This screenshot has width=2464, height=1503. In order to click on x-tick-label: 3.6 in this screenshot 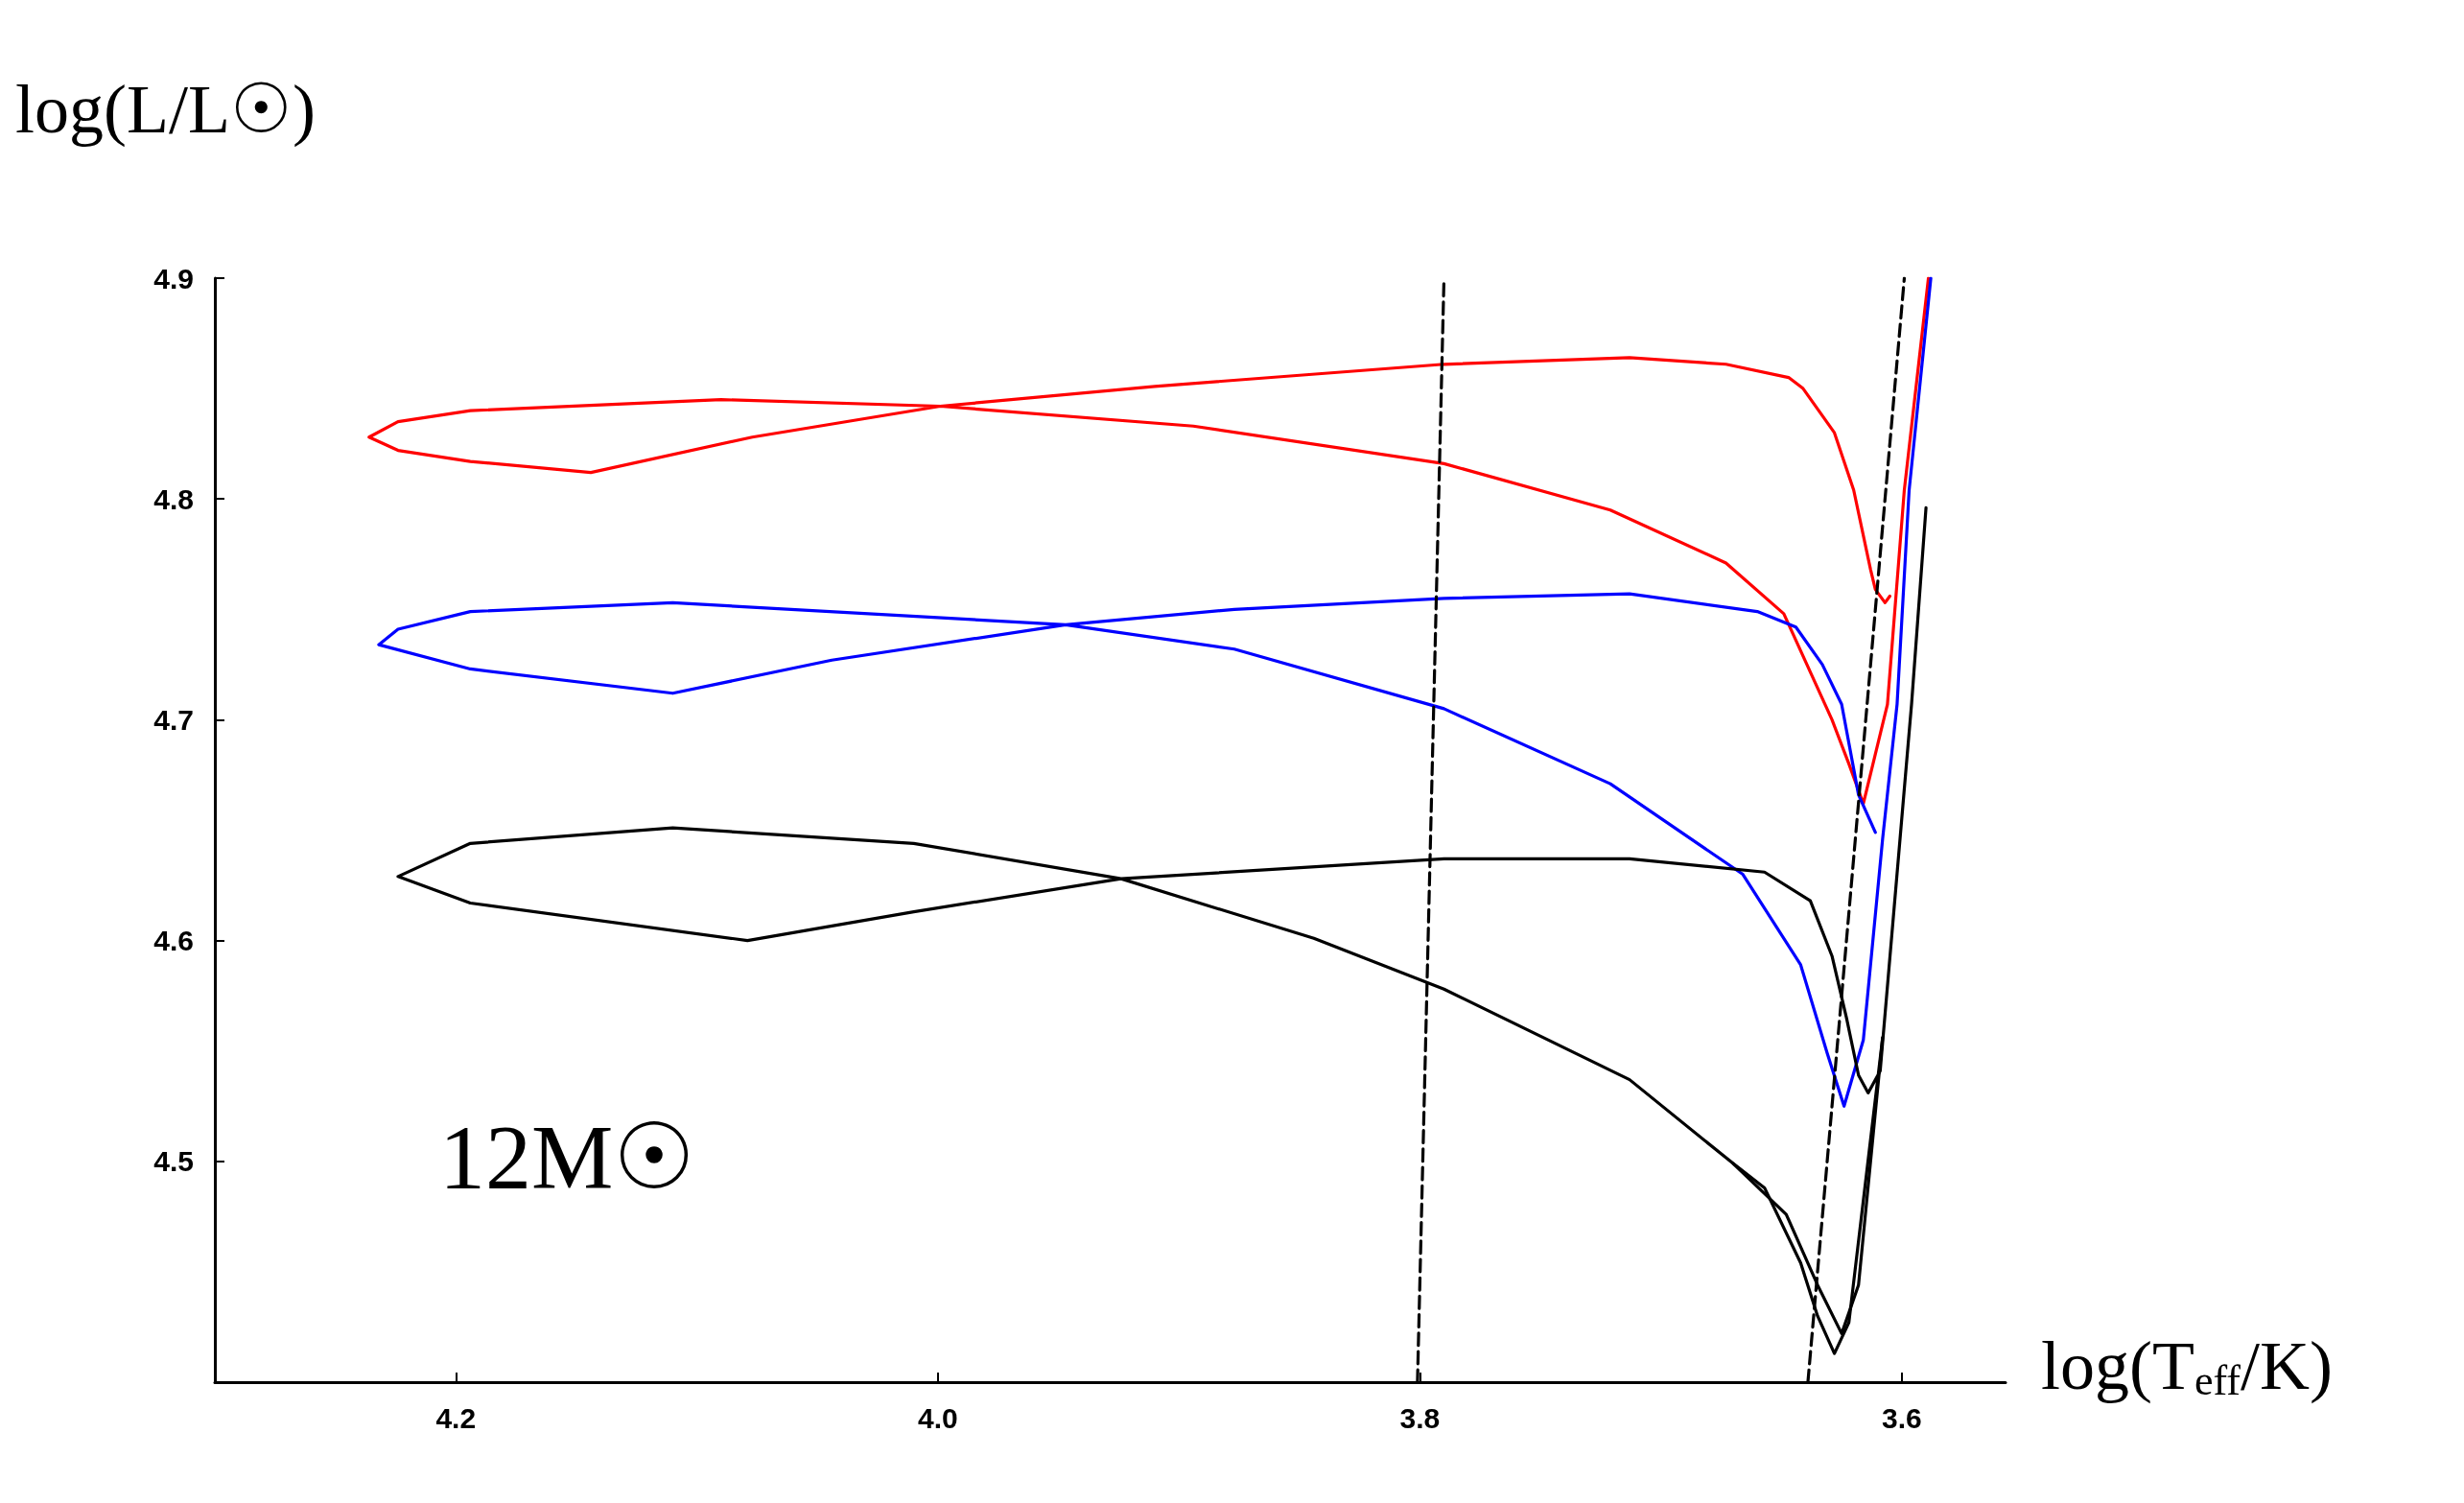, I will do `click(1902, 1417)`.